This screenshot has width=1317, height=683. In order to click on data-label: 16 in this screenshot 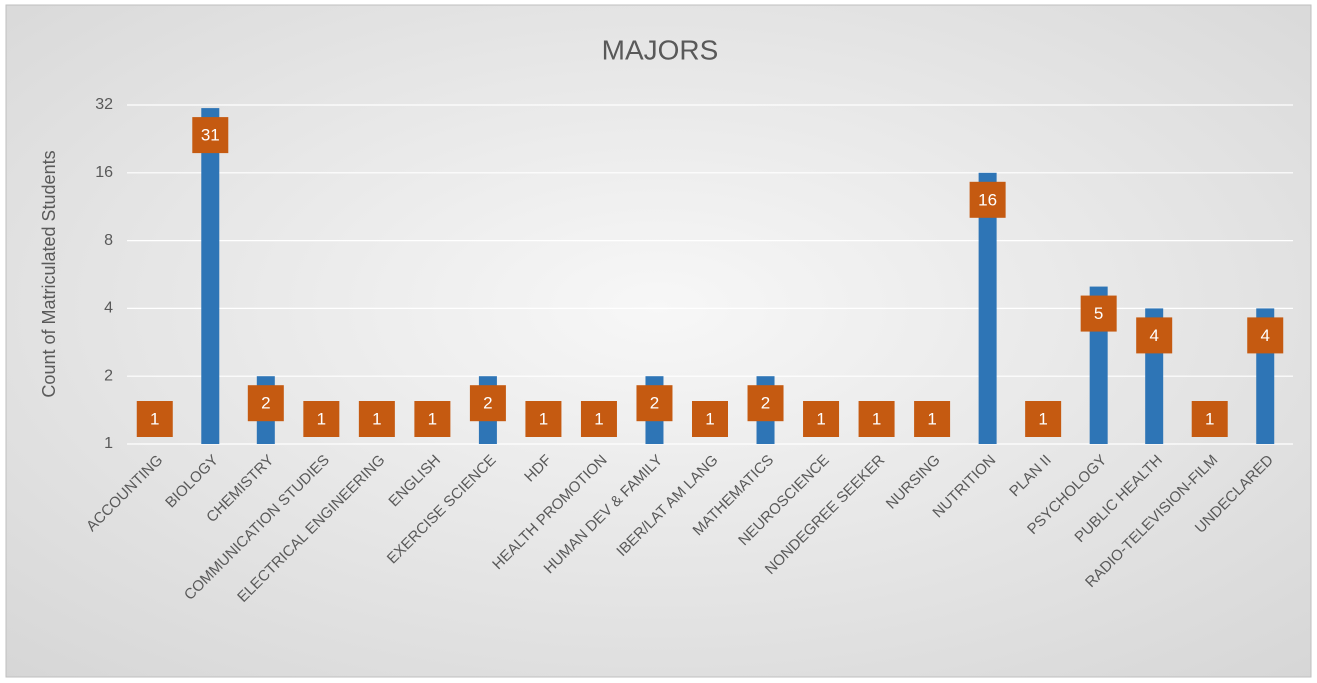, I will do `click(987, 199)`.